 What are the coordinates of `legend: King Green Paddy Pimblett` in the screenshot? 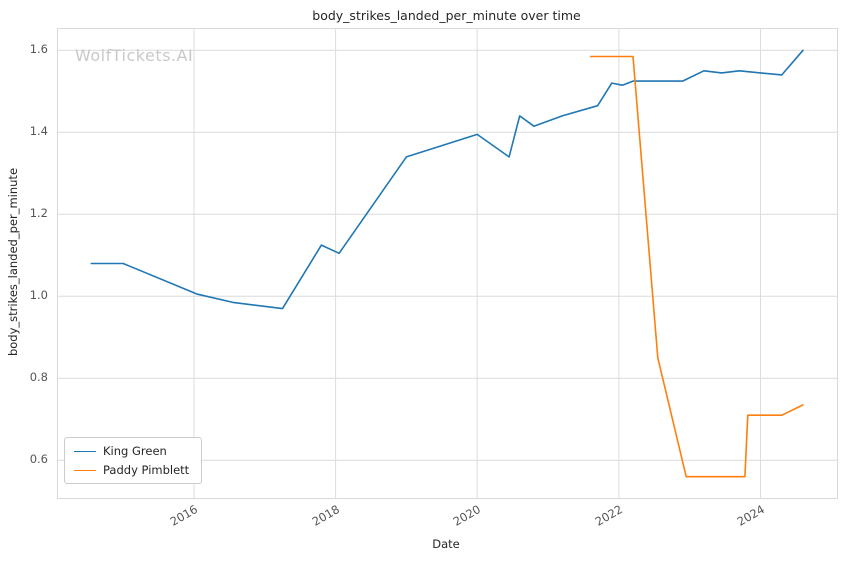 It's located at (133, 460).